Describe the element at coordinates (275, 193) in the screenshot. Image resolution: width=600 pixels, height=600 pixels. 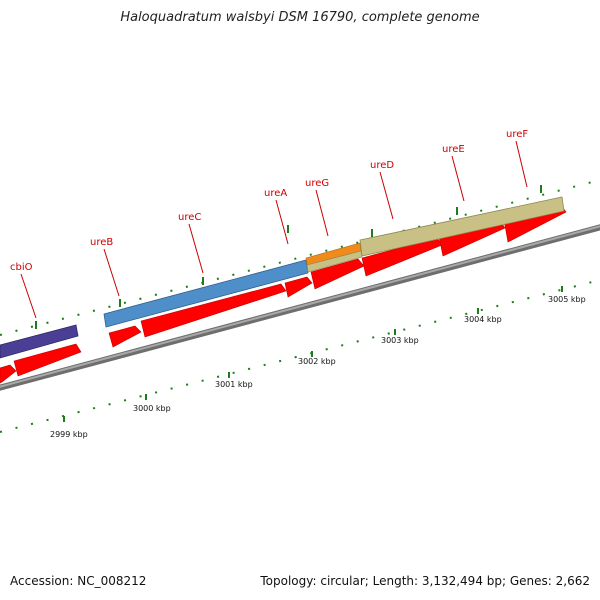
I see `gene-label-ureA: ureA` at that location.